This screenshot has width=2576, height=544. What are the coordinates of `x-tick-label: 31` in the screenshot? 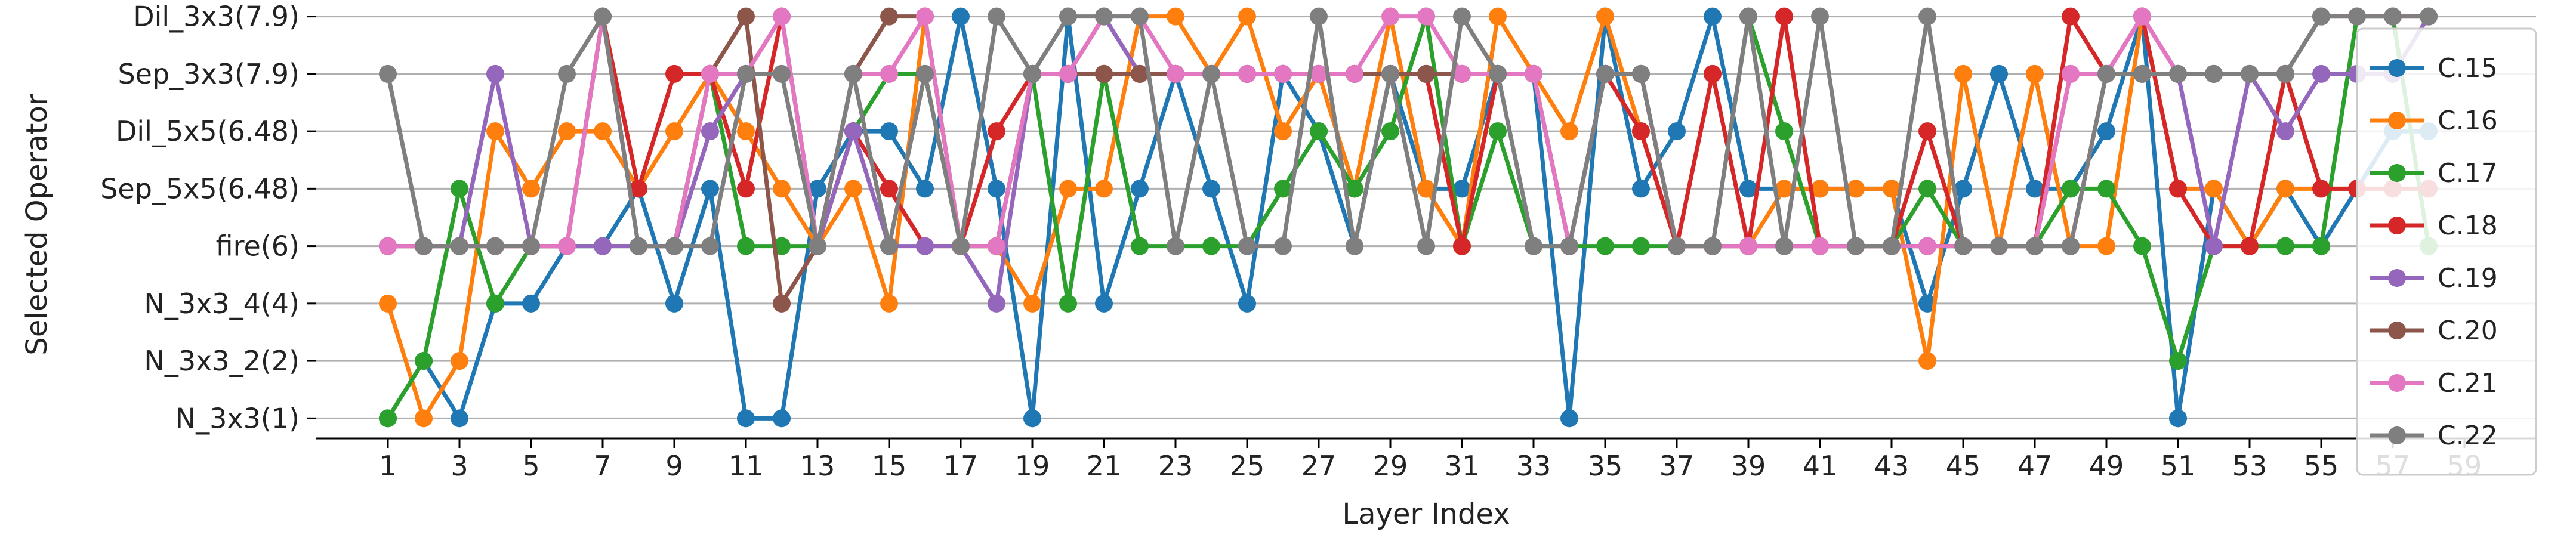 It's located at (1463, 466).